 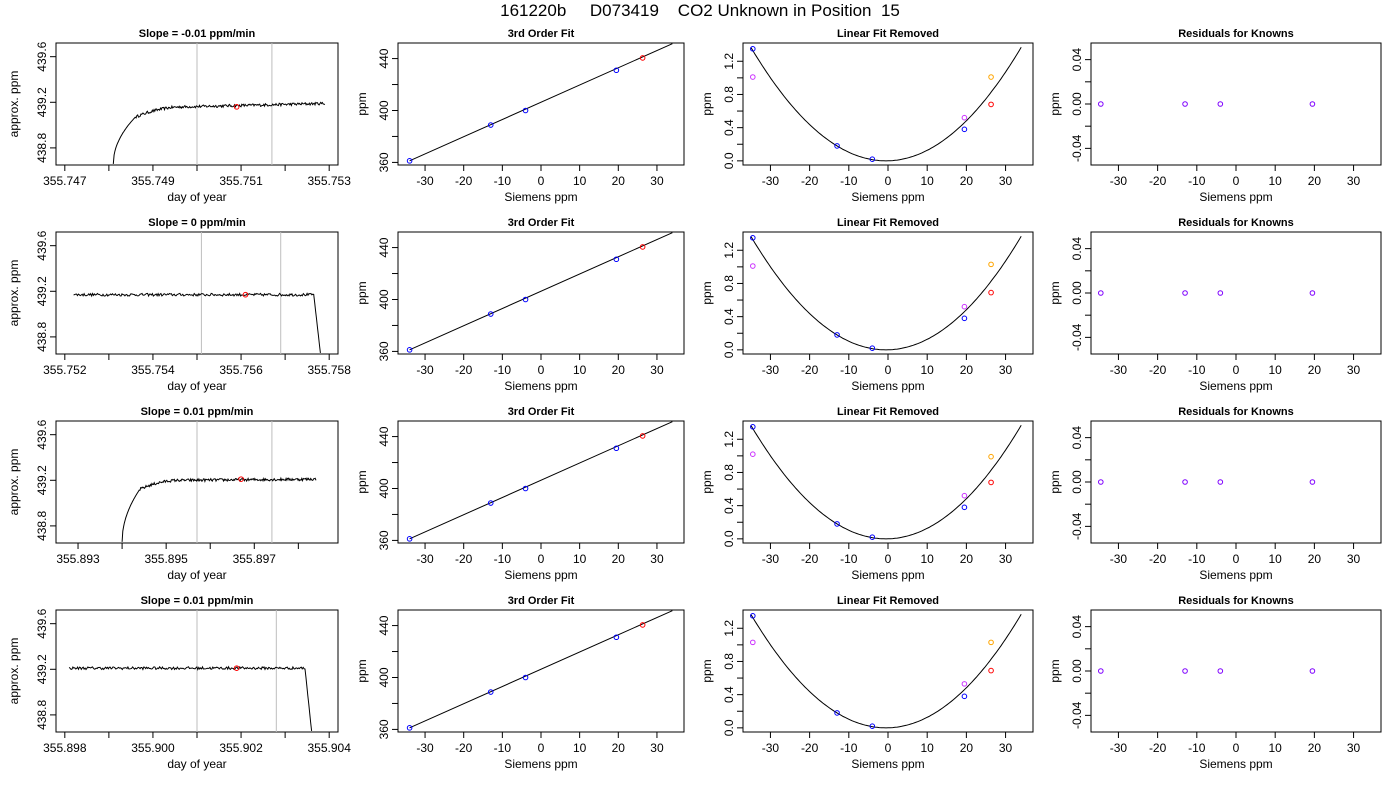 I want to click on y-tick-label: -0.04, so click(x=1077, y=148).